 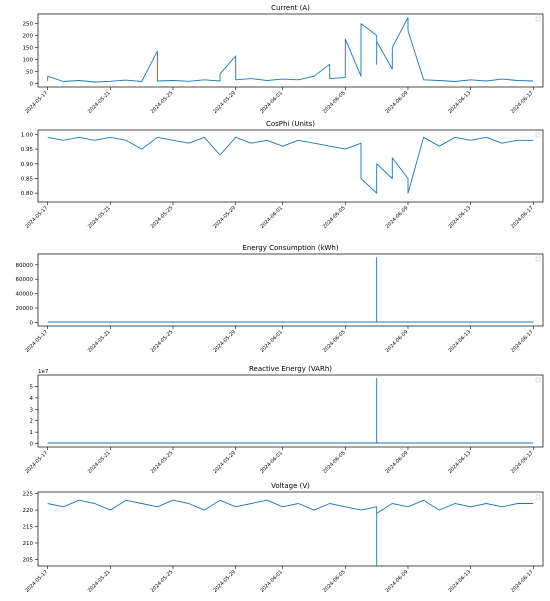 I want to click on y-tick-label: 5, so click(x=32, y=387).